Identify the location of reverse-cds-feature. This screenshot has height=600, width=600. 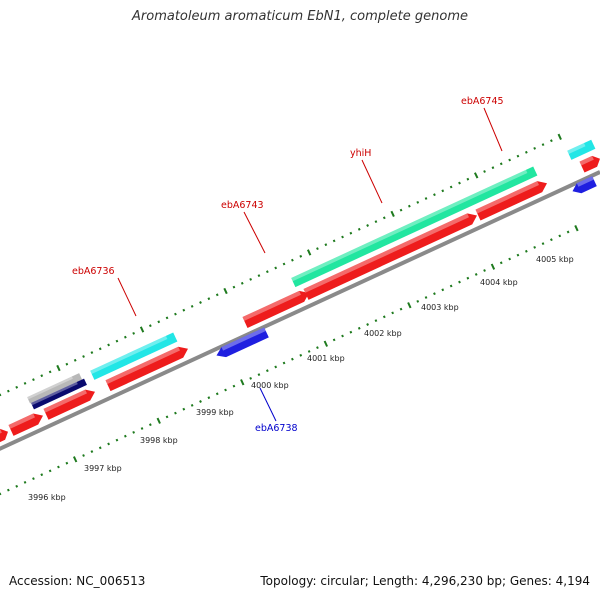
(584, 185).